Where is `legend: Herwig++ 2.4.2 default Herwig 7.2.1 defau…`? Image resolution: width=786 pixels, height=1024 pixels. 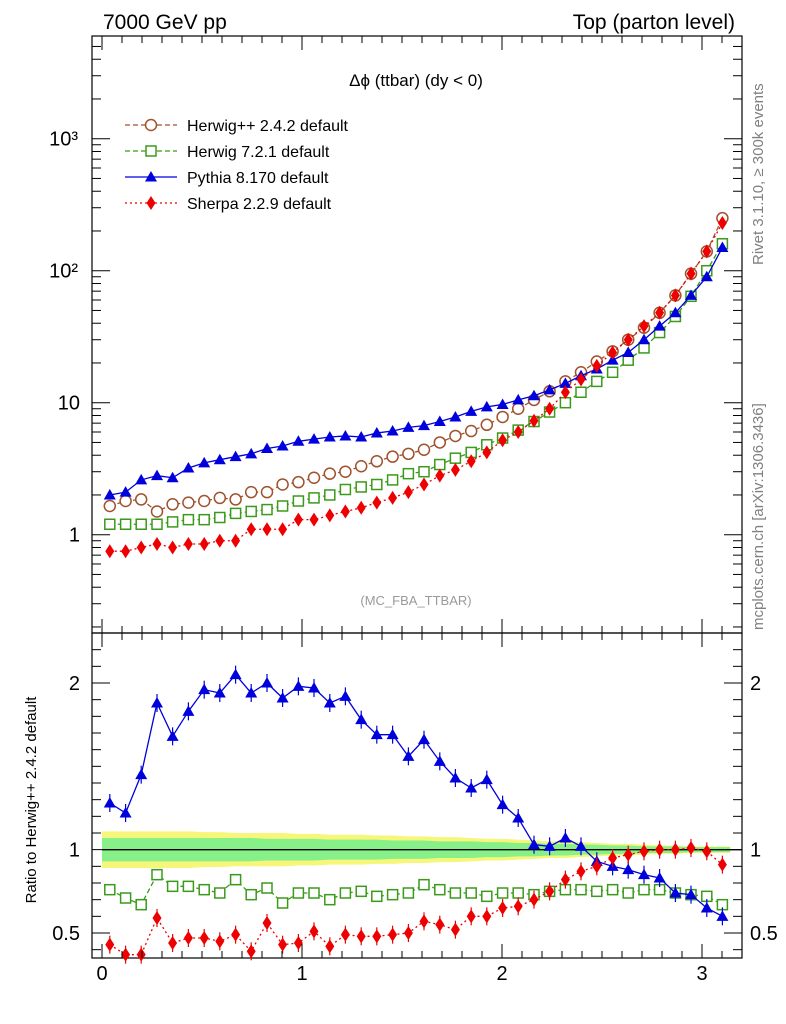
legend: Herwig++ 2.4.2 default Herwig 7.2.1 defau… is located at coordinates (237, 165).